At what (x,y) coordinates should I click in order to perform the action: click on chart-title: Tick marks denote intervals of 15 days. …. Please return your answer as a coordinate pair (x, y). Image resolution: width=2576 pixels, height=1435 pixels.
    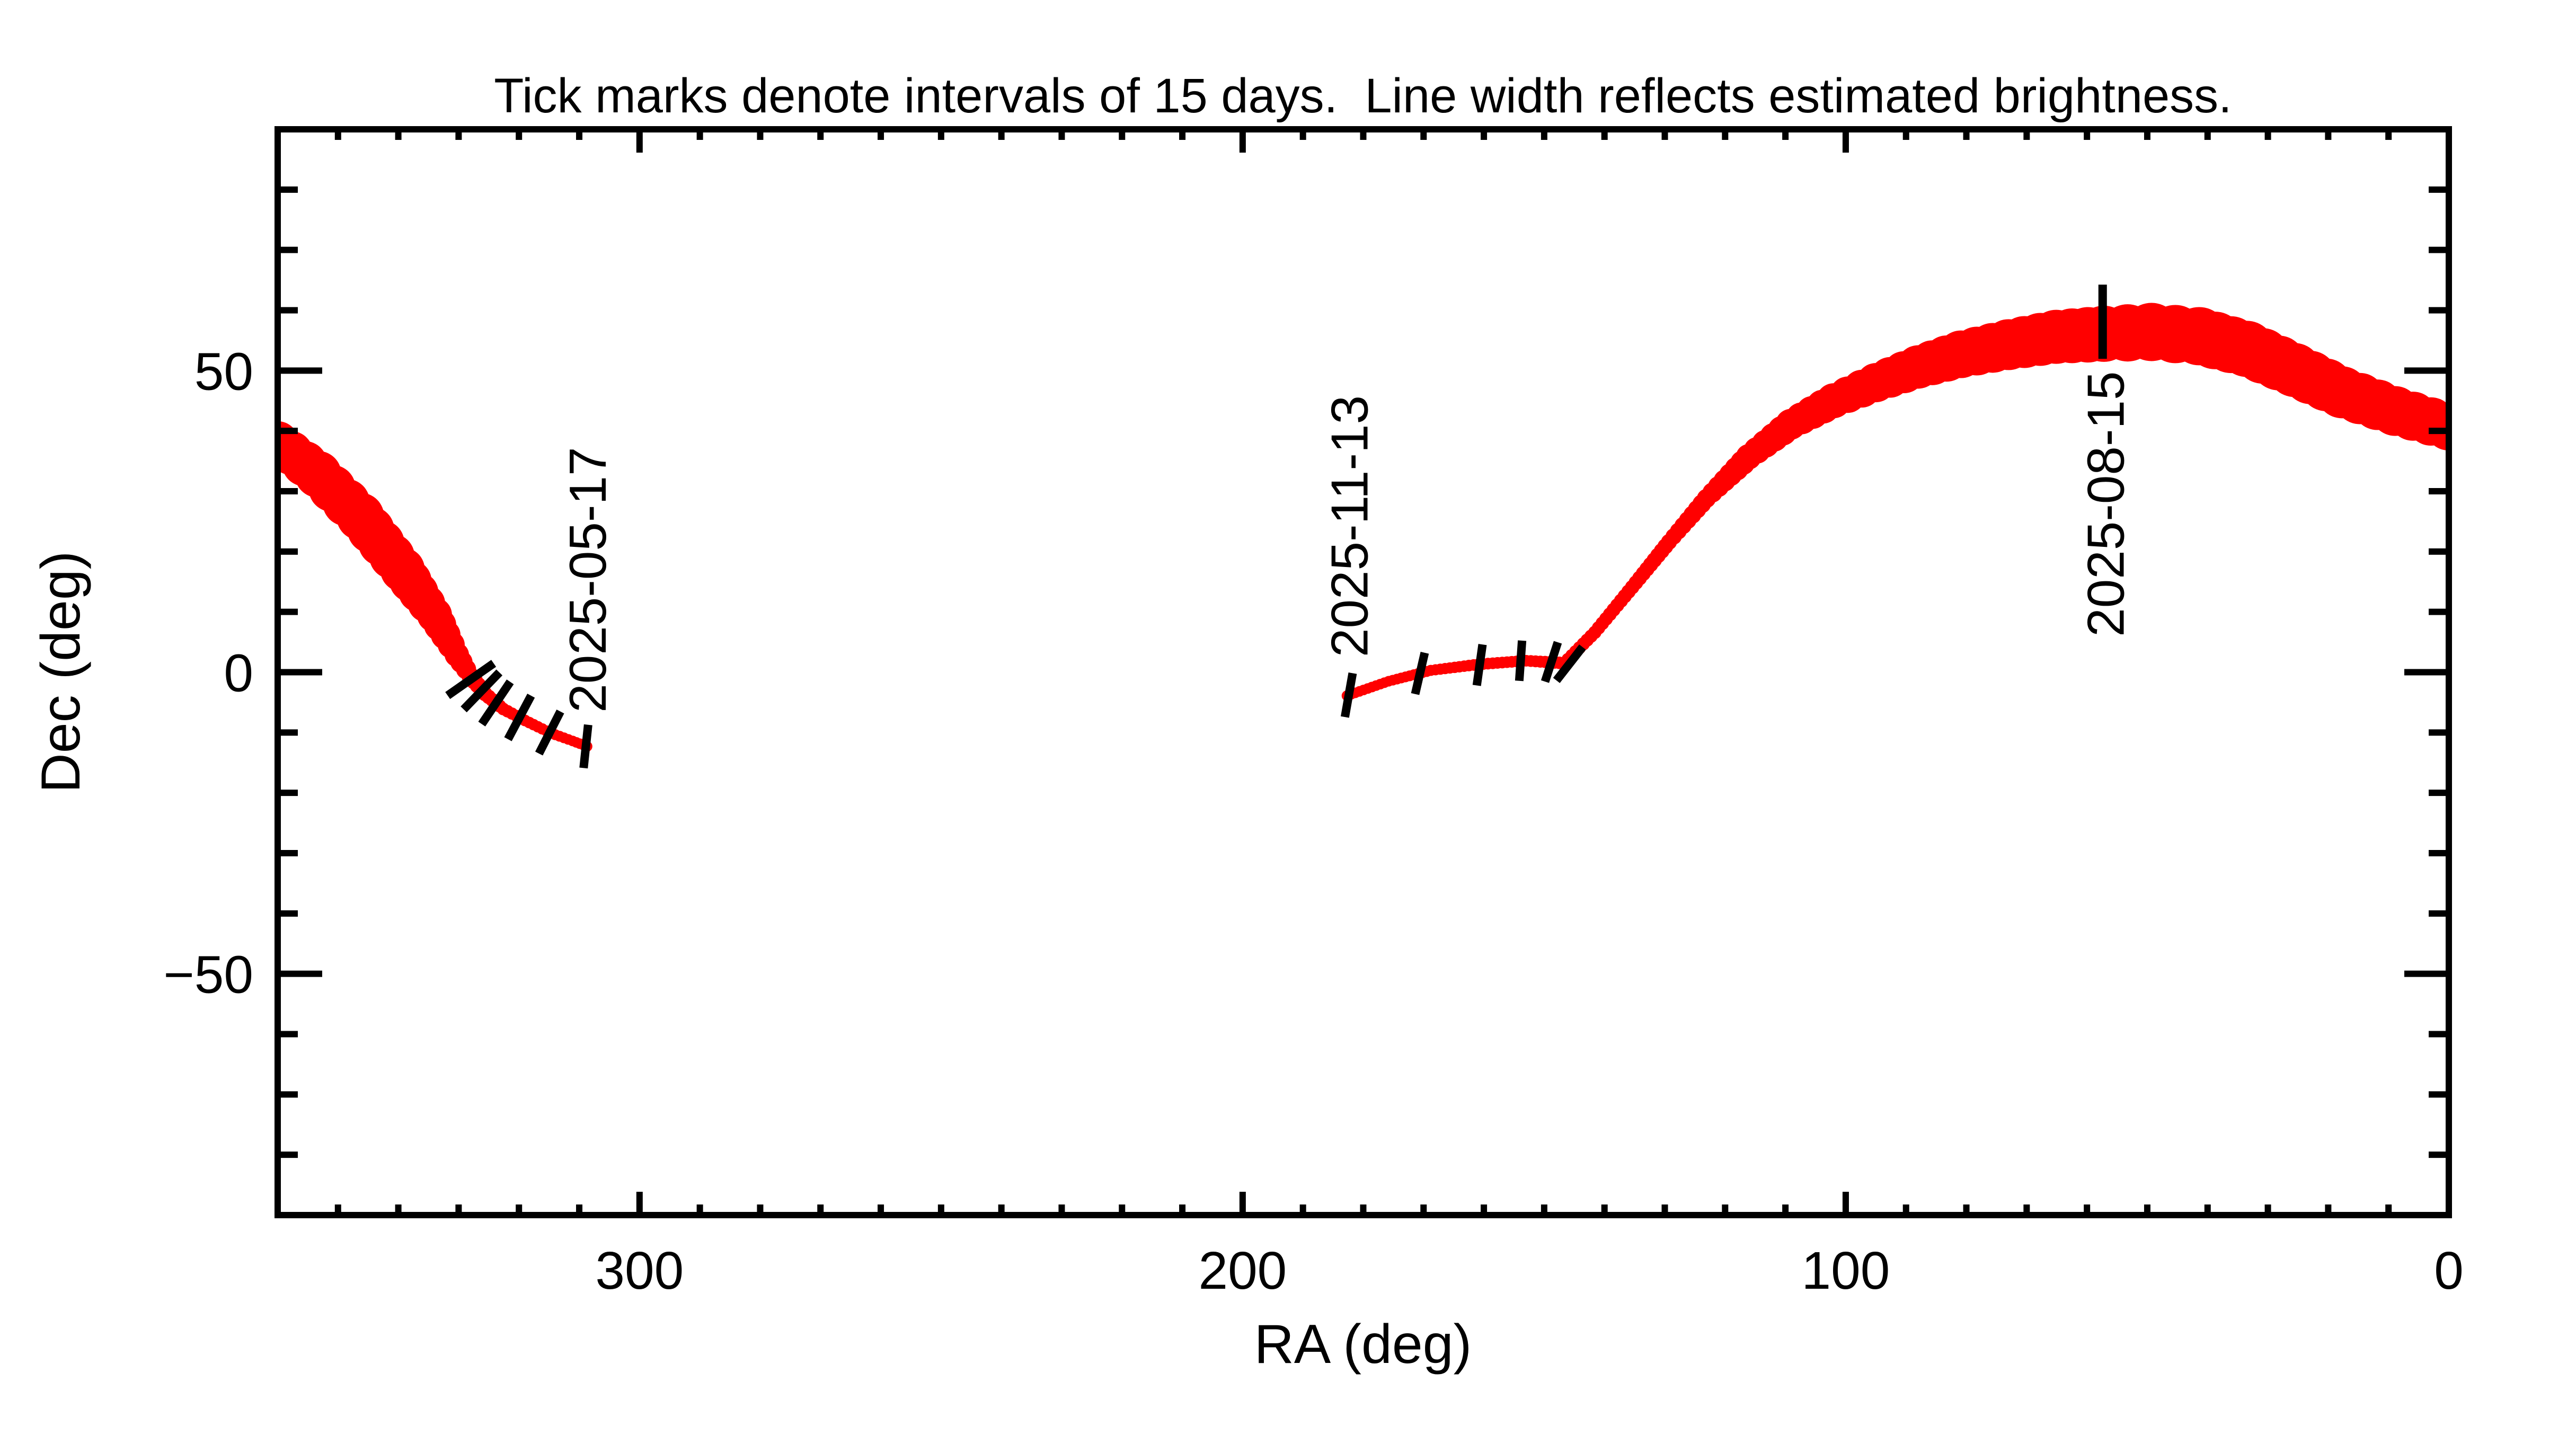
    Looking at the image, I should click on (1363, 96).